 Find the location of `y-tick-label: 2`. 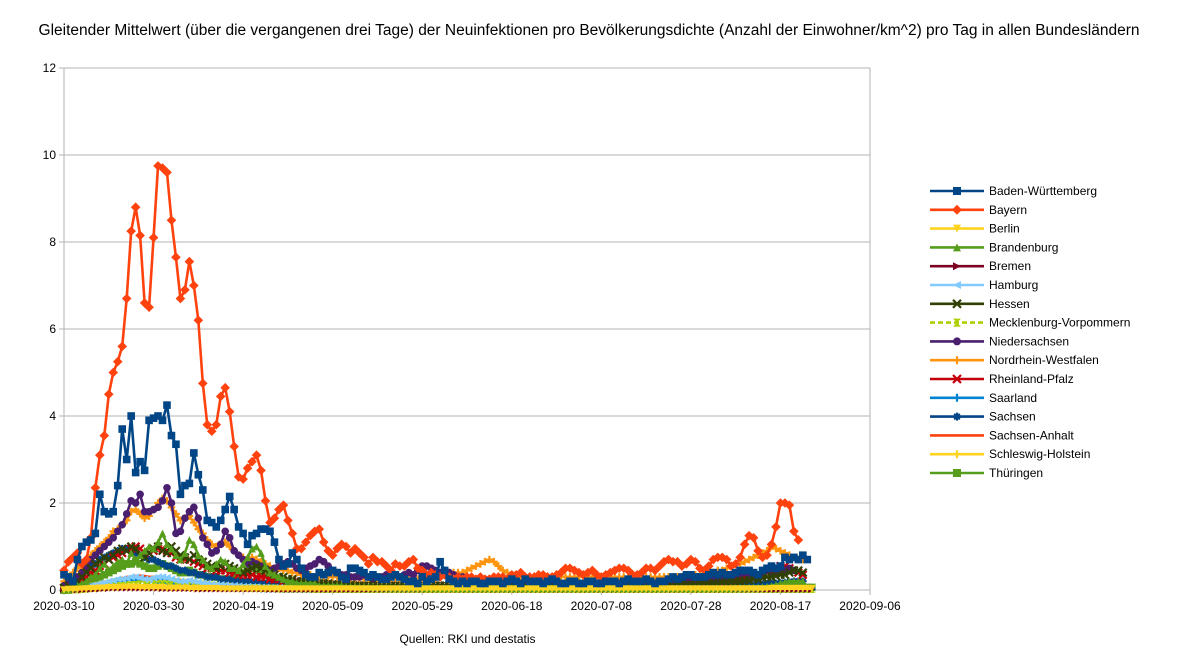

y-tick-label: 2 is located at coordinates (52, 503).